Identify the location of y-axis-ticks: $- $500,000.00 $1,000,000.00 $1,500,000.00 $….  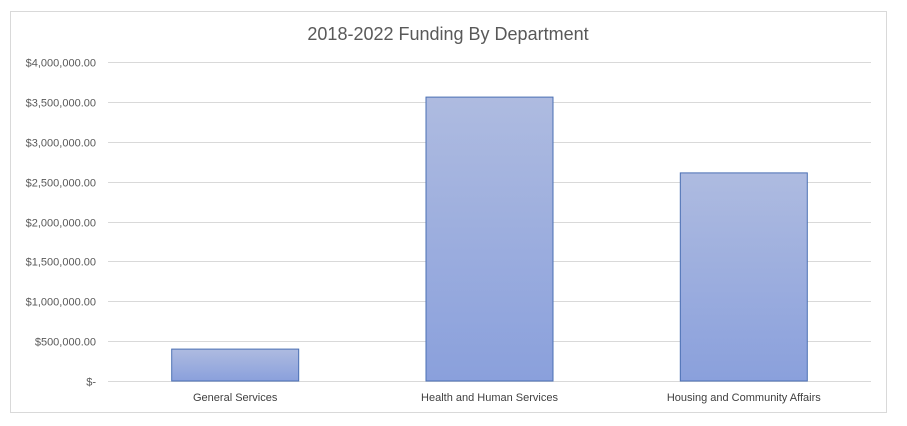
(61, 223).